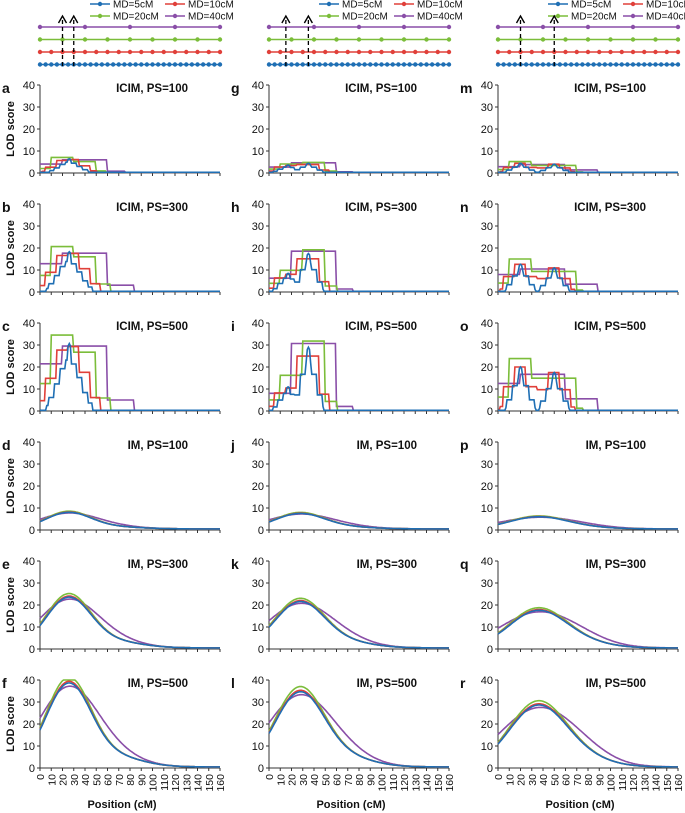 This screenshot has height=813, width=685. I want to click on x-tick-label: 130, so click(416, 783).